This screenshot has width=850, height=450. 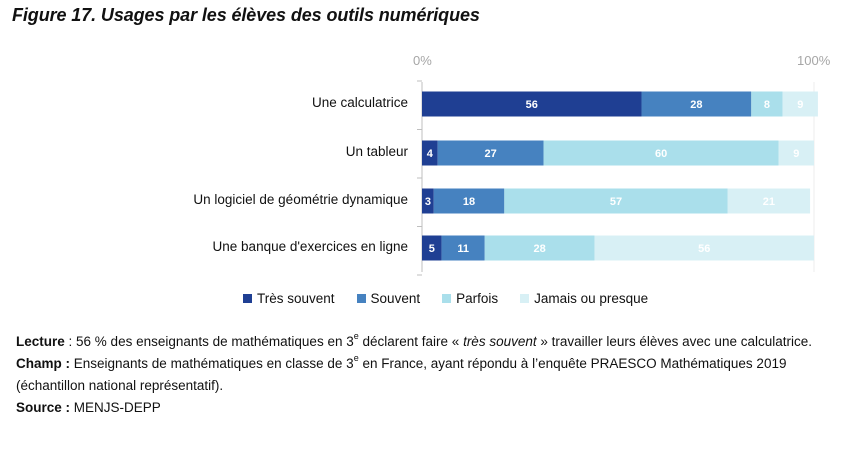 What do you see at coordinates (359, 102) in the screenshot?
I see `category-label: Une calculatrice` at bounding box center [359, 102].